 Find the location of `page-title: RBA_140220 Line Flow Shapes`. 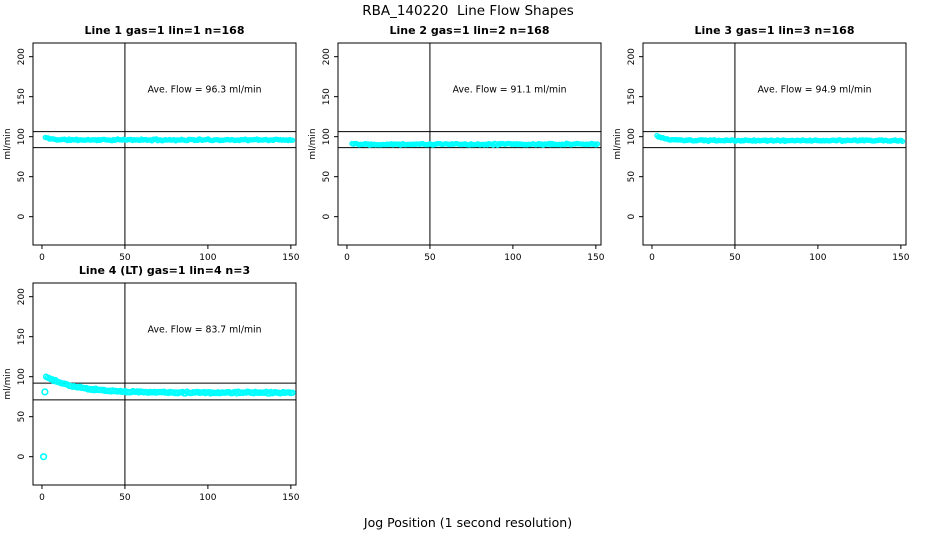

page-title: RBA_140220 Line Flow Shapes is located at coordinates (468, 11).